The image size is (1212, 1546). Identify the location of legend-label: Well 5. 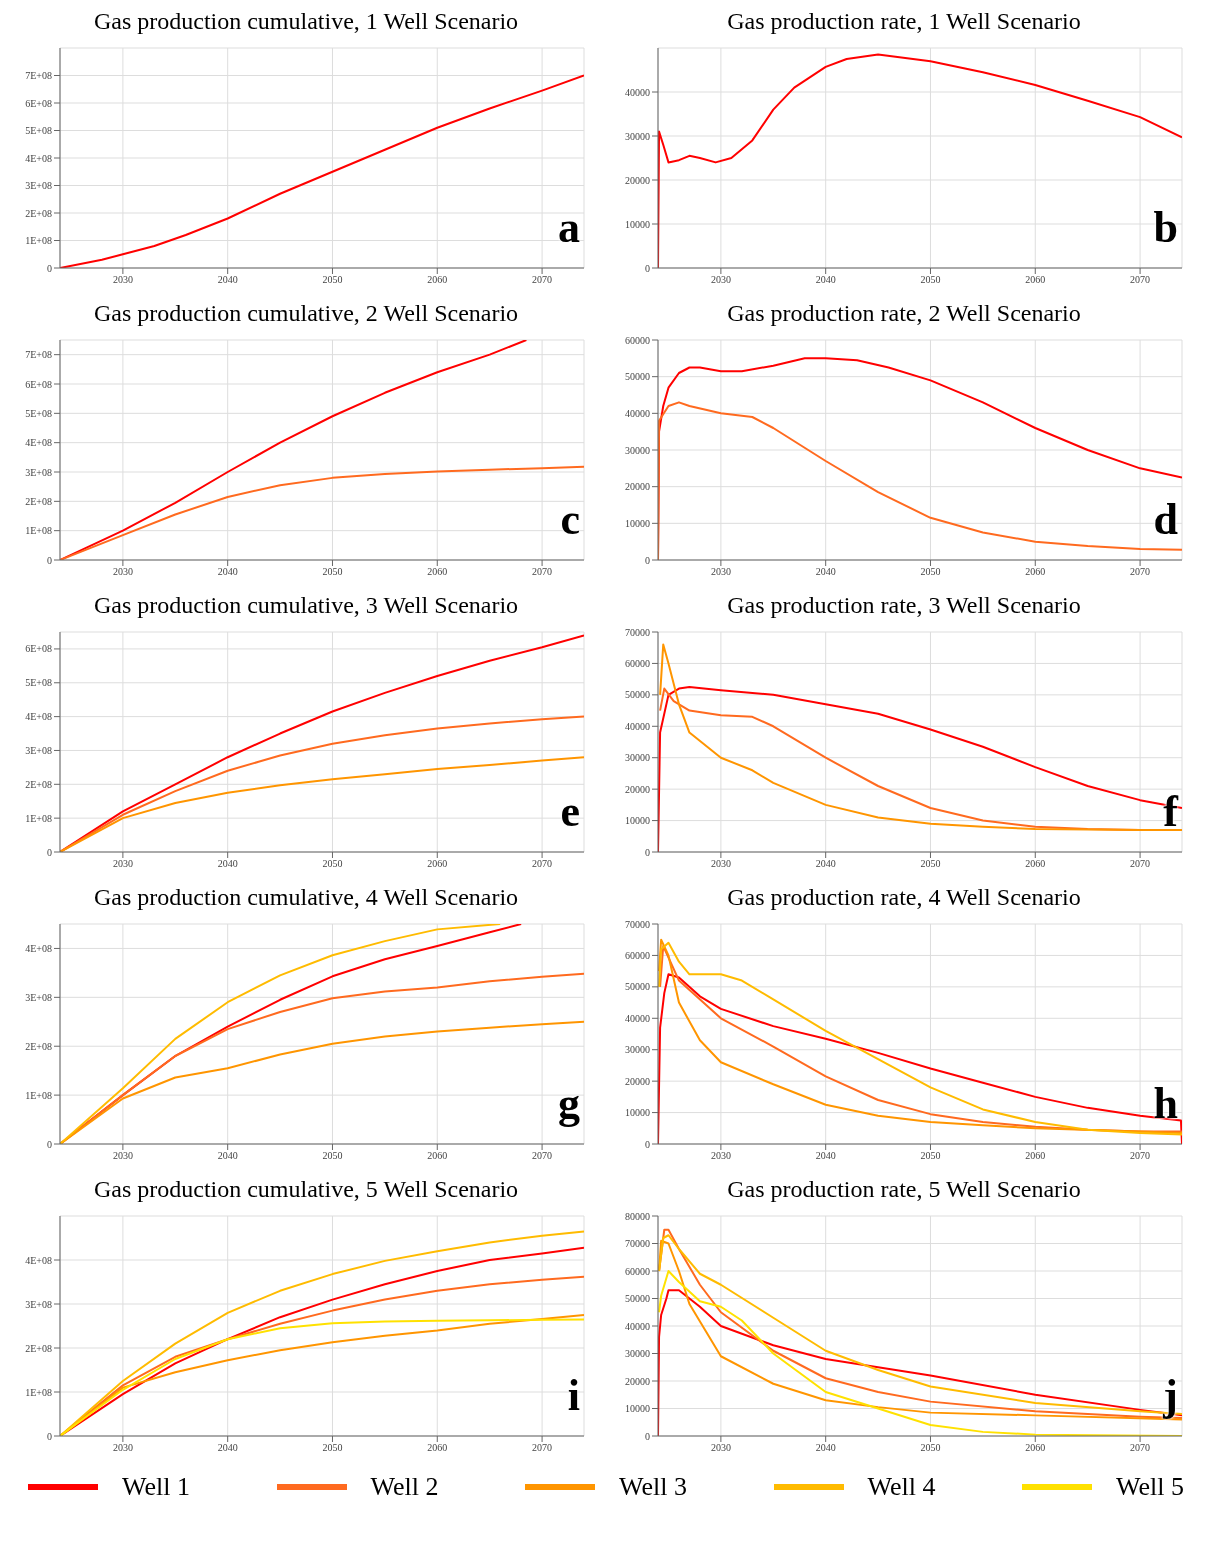
(1150, 1487).